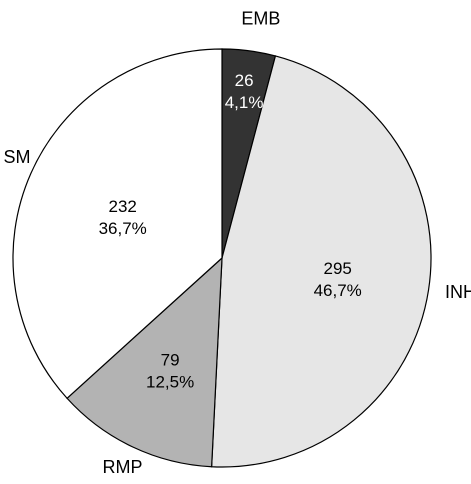 Image resolution: width=471 pixels, height=484 pixels. Describe the element at coordinates (338, 268) in the screenshot. I see `slice-value-inh: 295` at that location.